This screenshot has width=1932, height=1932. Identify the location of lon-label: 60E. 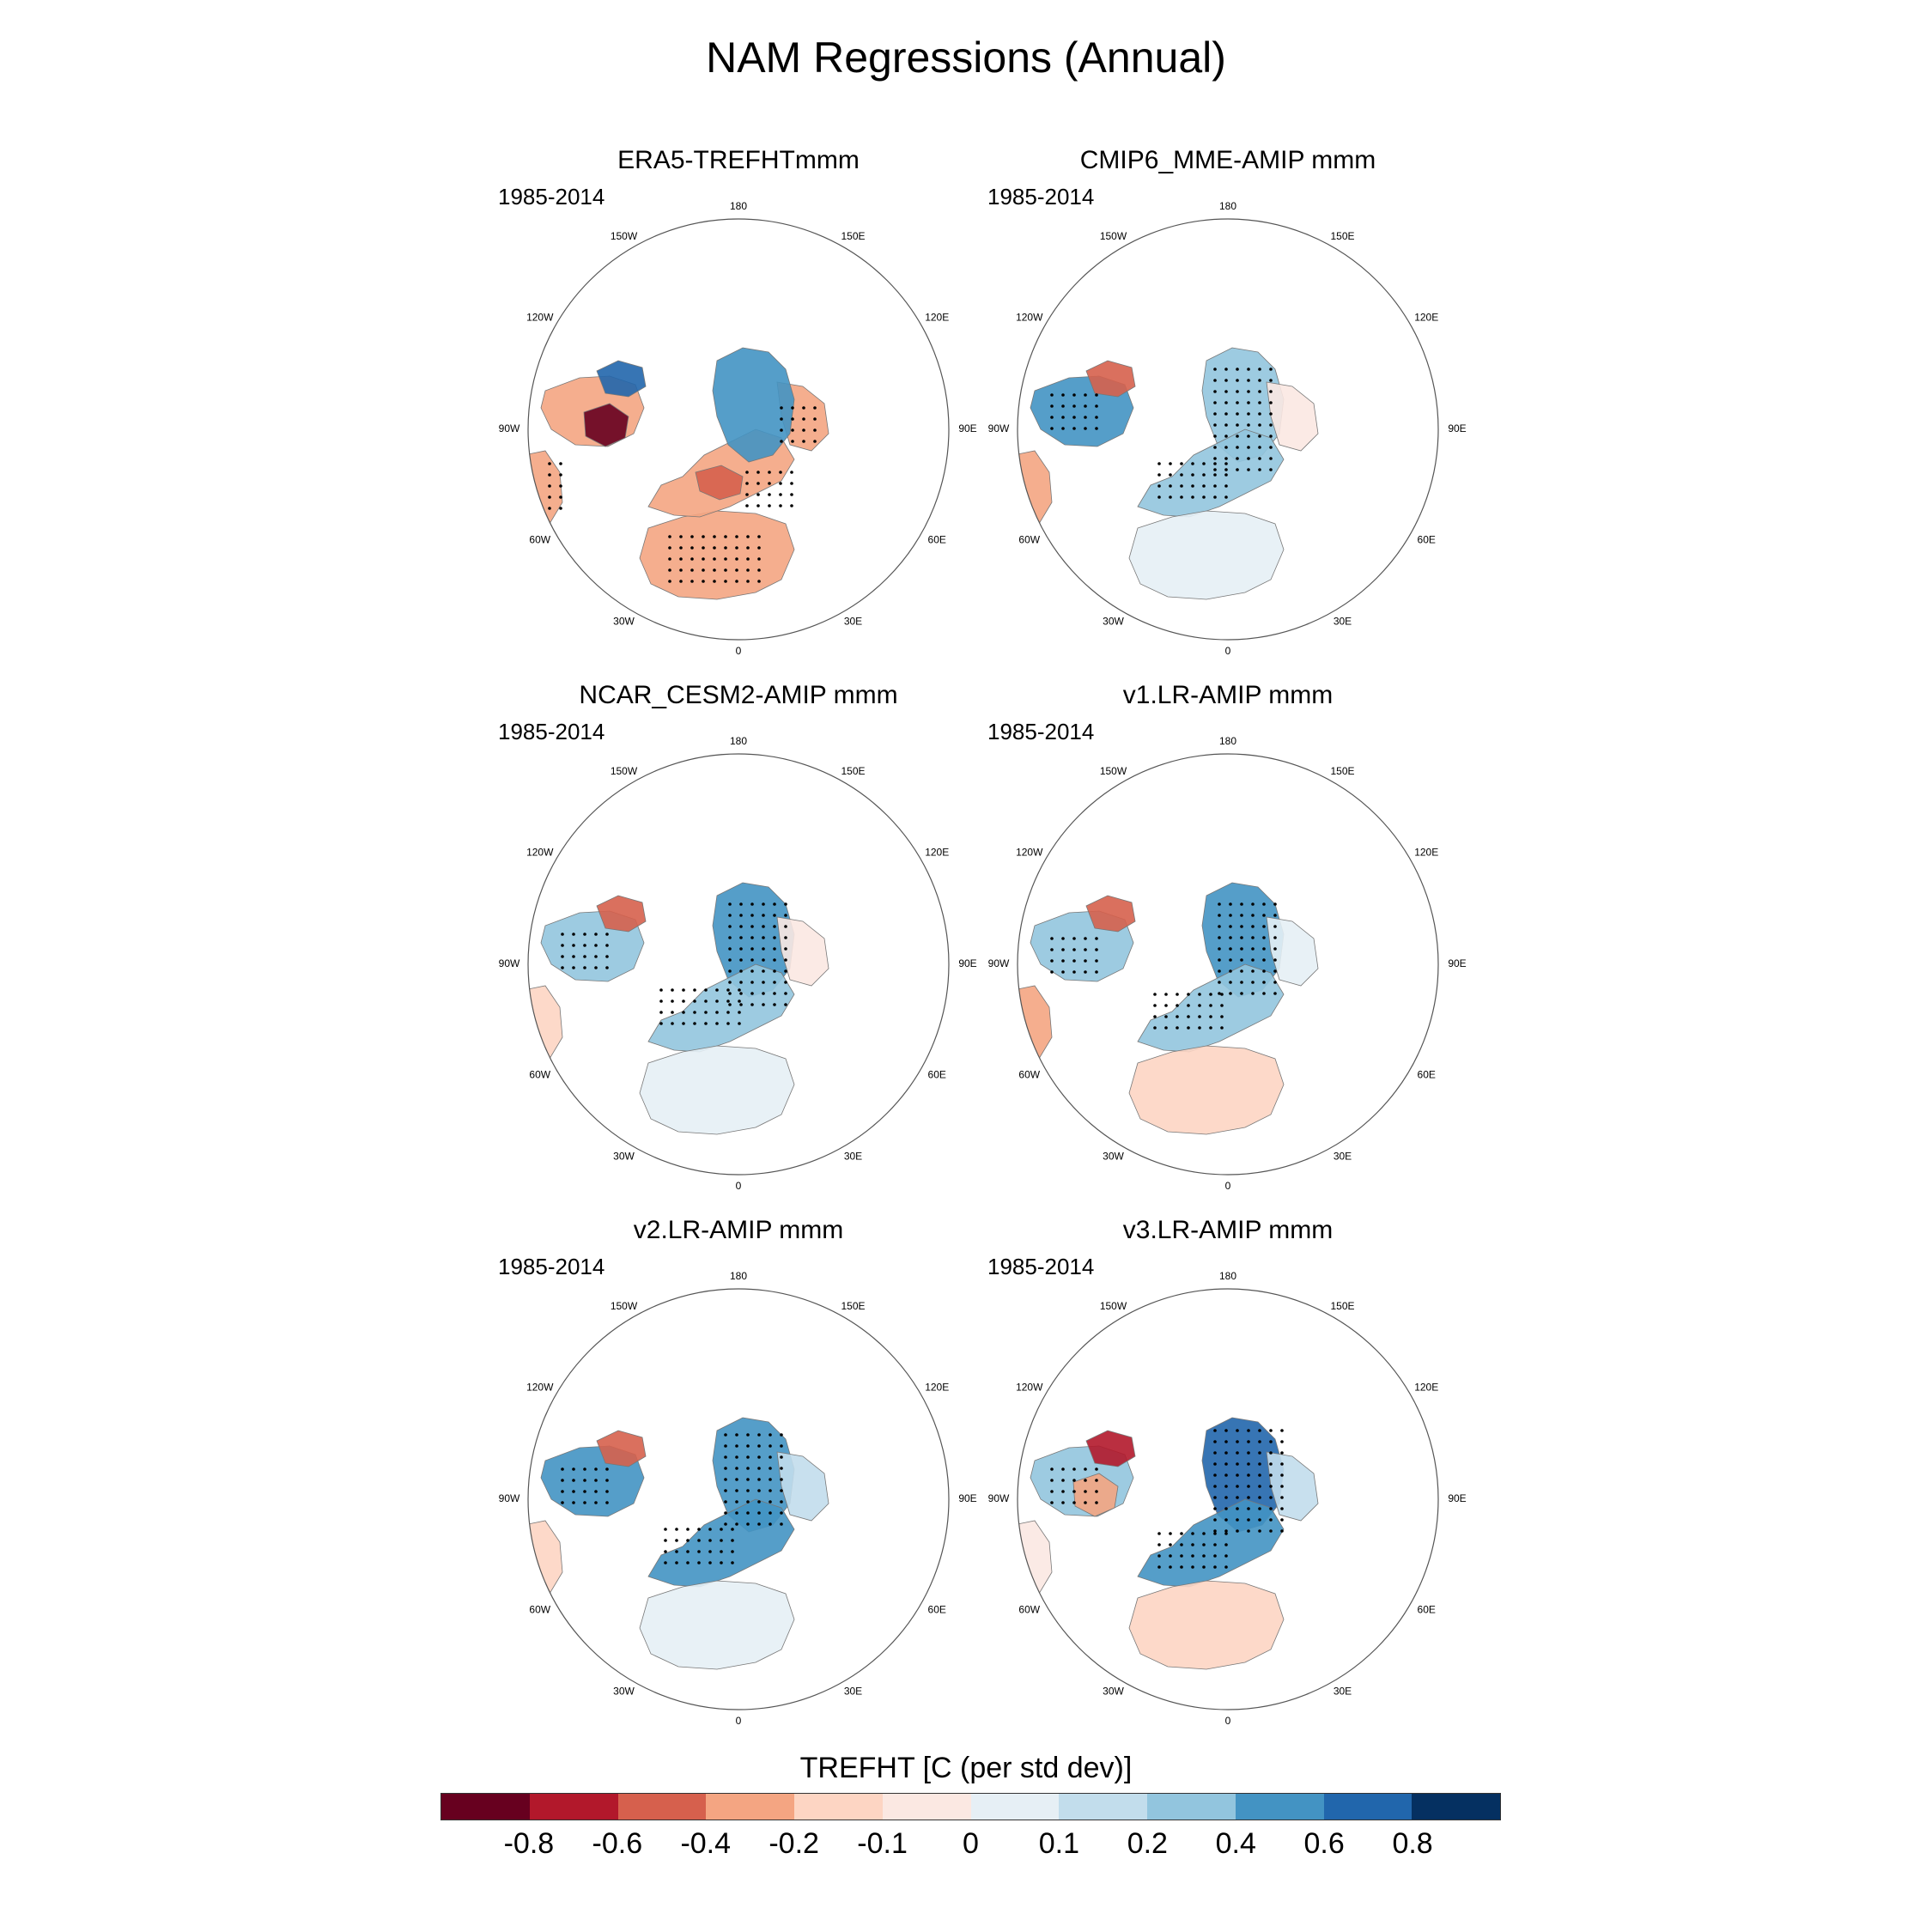
(937, 540).